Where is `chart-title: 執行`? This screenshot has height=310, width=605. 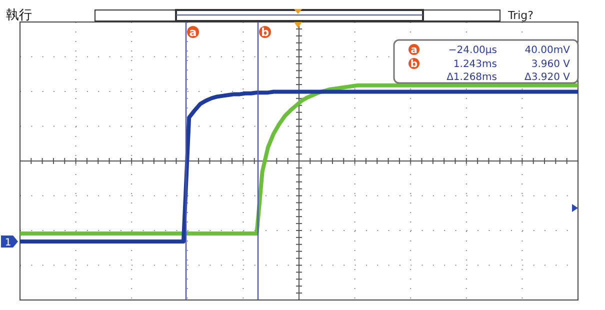
chart-title: 執行 is located at coordinates (19, 15).